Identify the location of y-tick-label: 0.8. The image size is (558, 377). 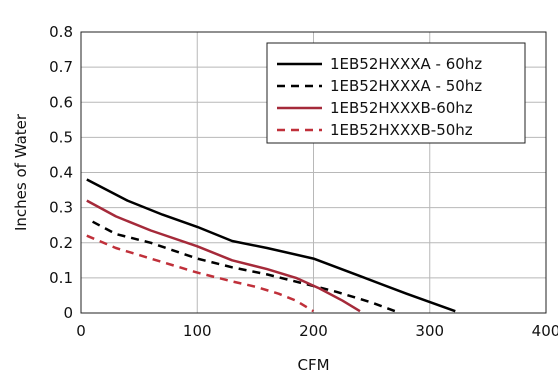
(61, 32).